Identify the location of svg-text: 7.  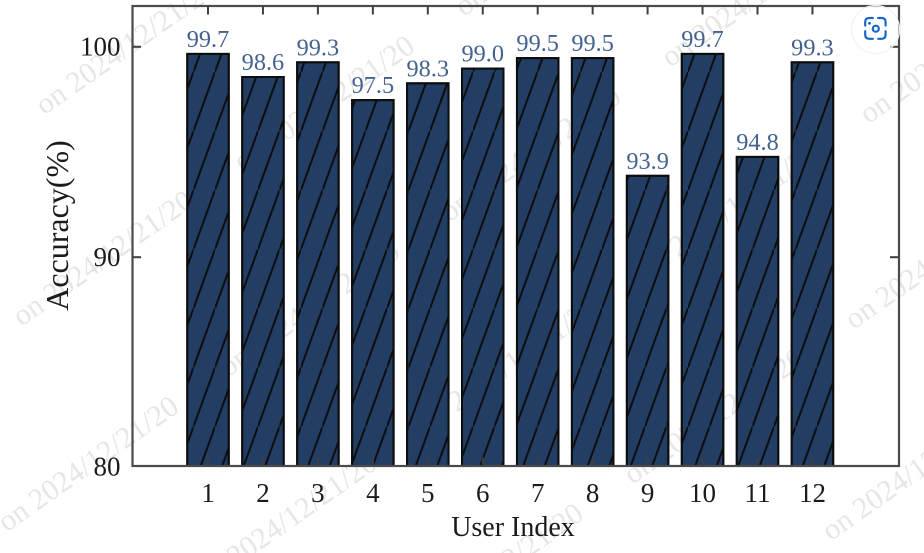
(538, 493).